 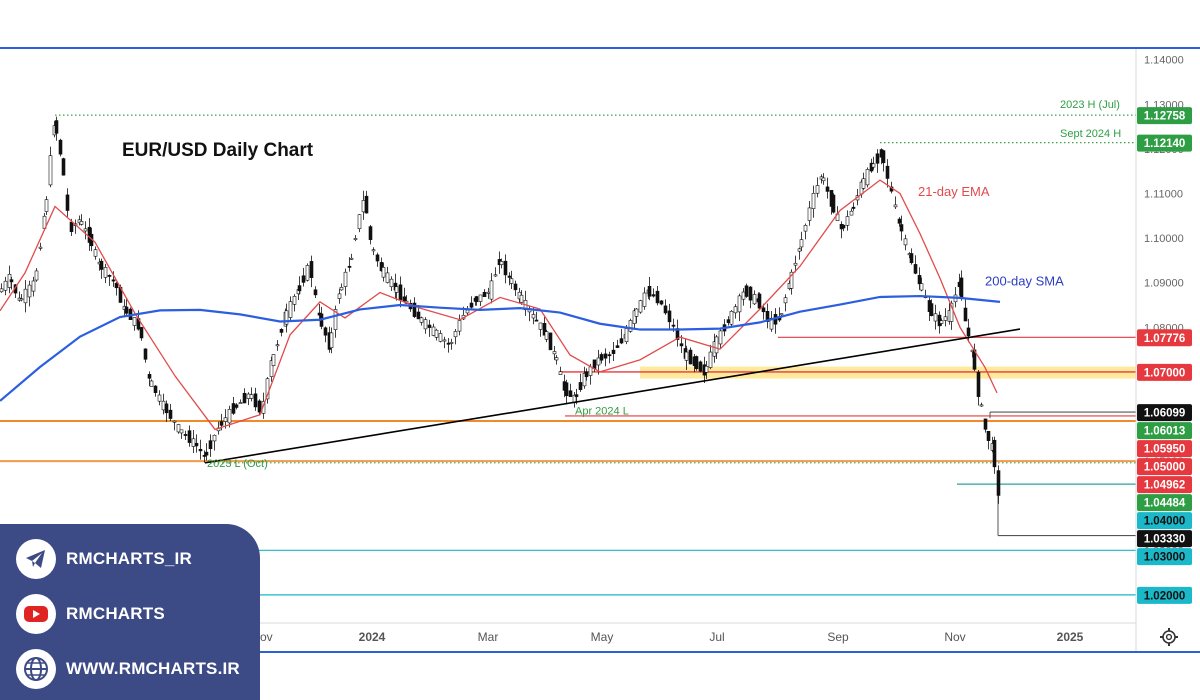 I want to click on annotation-label: 2023 L (Oct), so click(x=237, y=464).